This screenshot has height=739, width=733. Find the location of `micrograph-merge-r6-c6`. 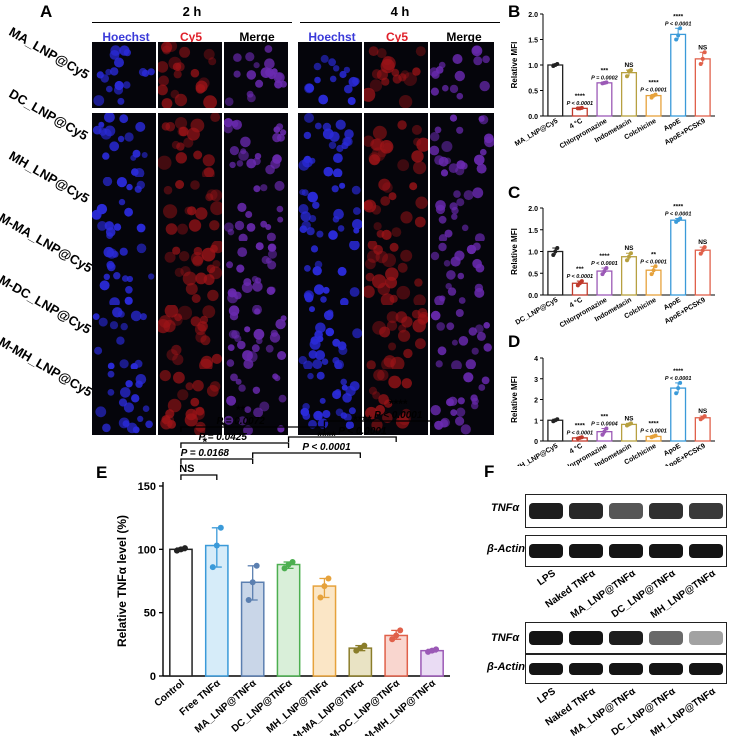

micrograph-merge-r6-c6 is located at coordinates (462, 402).